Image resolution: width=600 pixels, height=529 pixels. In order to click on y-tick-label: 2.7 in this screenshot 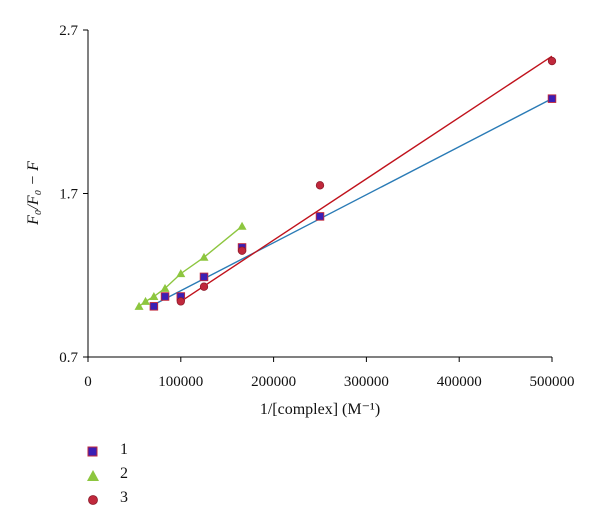, I will do `click(68, 31)`.